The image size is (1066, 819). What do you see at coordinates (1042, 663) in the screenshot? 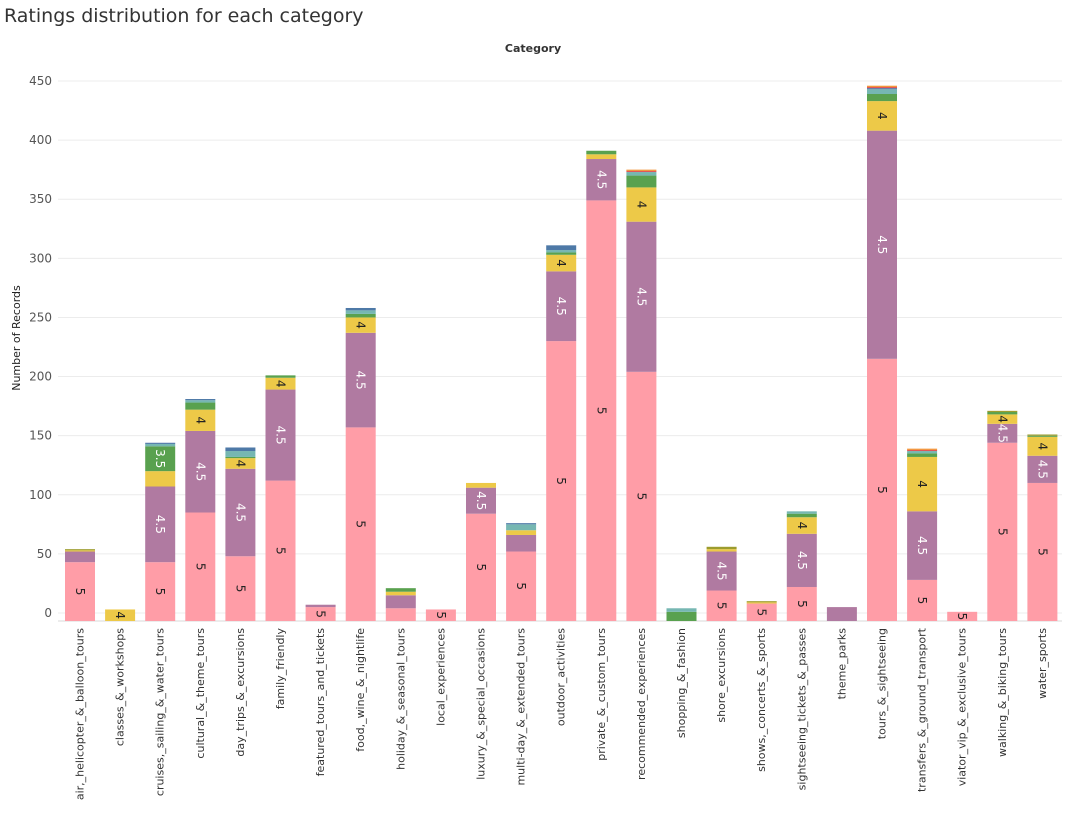
I see `x-tick-label: water_sports` at bounding box center [1042, 663].